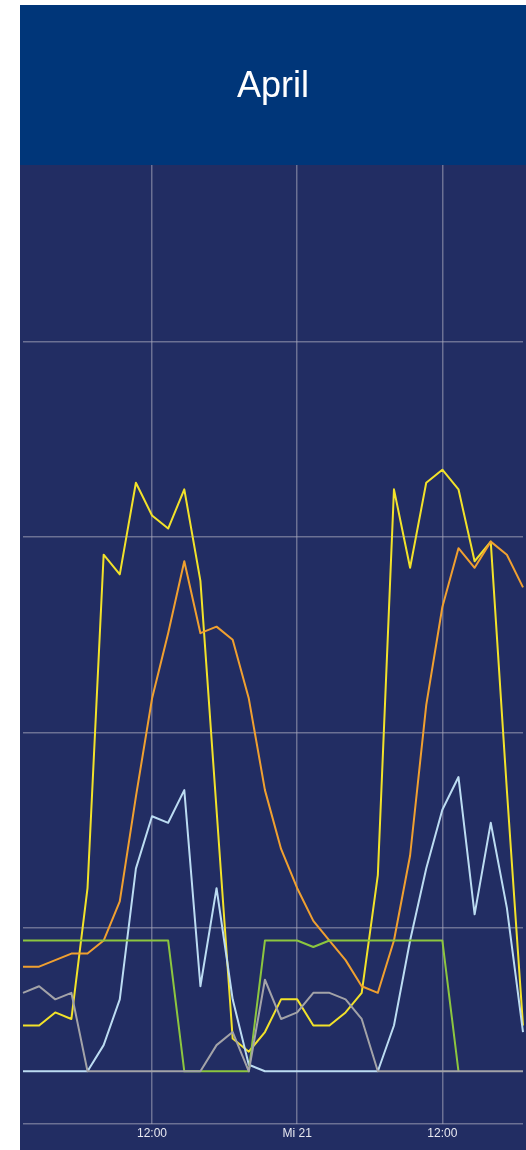  Describe the element at coordinates (297, 1133) in the screenshot. I see `x-tick-label: Mi 21` at that location.